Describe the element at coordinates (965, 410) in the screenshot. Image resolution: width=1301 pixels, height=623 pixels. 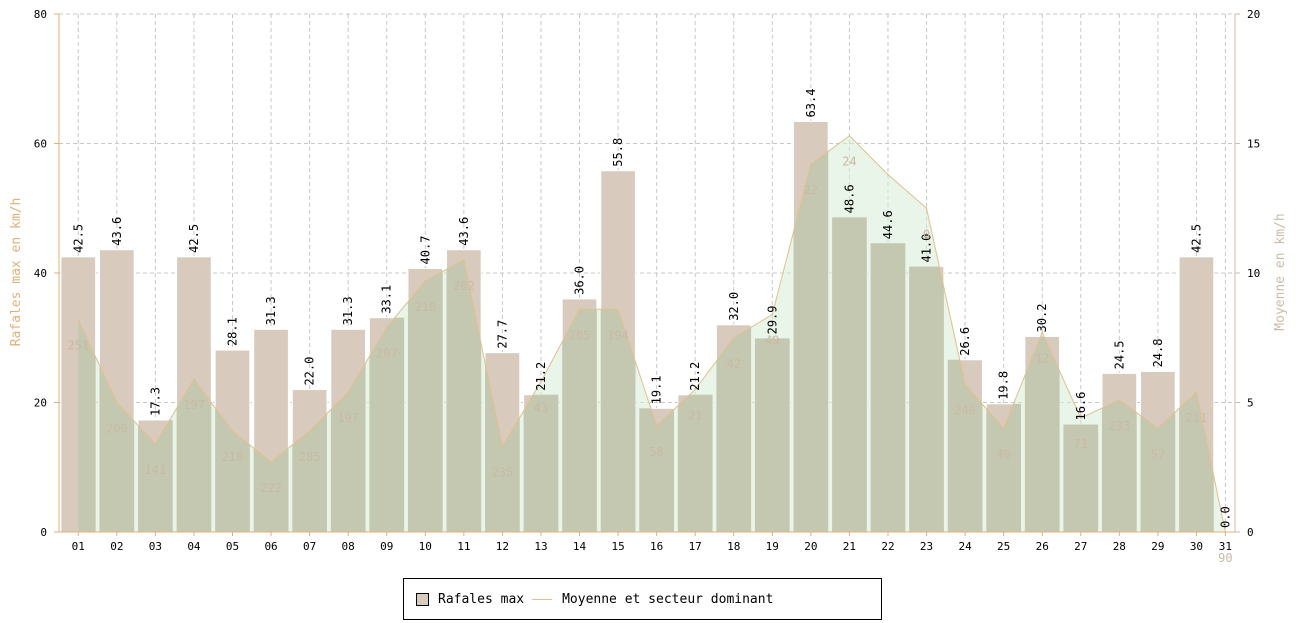
I see `direction-label: 246` at that location.